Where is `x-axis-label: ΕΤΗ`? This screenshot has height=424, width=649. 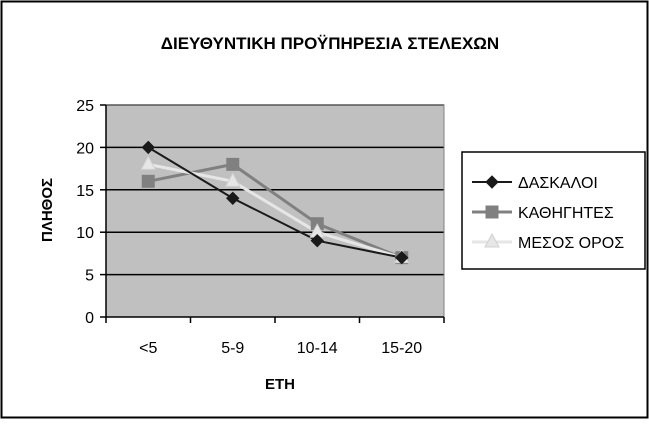
x-axis-label: ΕΤΗ is located at coordinates (280, 384).